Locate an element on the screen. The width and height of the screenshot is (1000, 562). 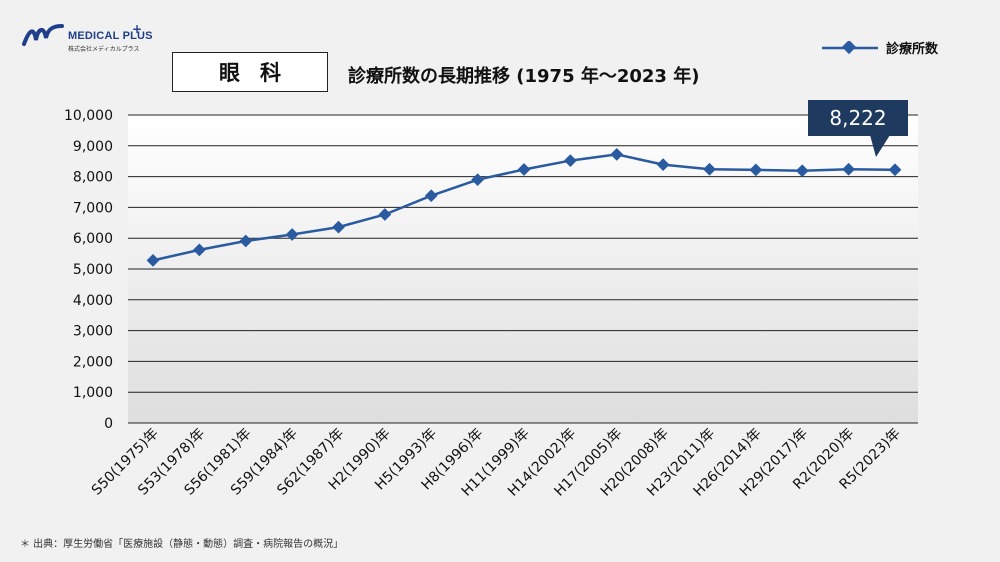
latest-value-callout: 8,222 is located at coordinates (858, 118).